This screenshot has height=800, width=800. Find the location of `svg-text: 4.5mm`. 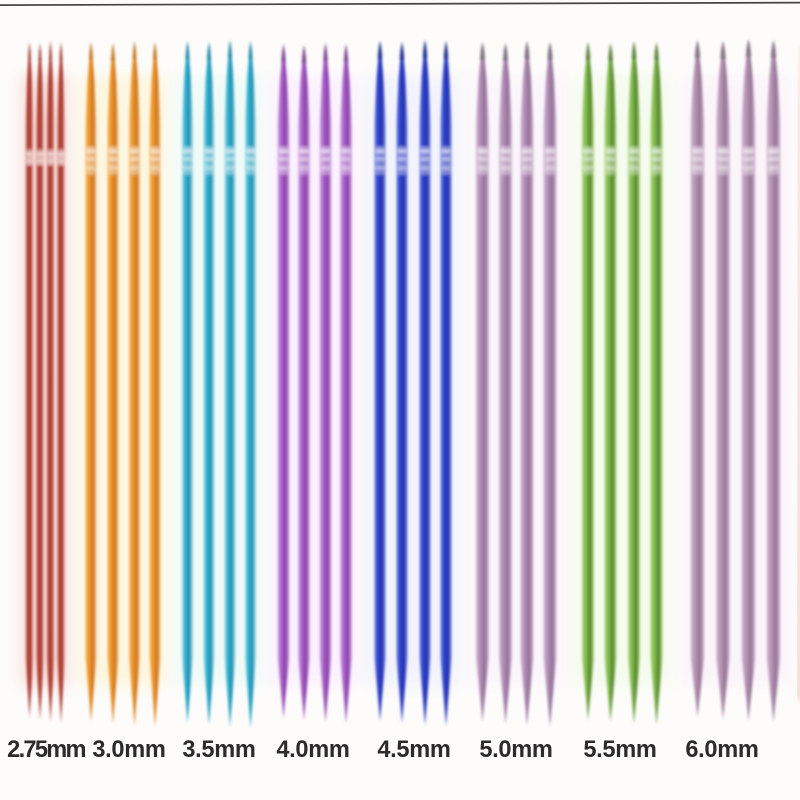

svg-text: 4.5mm is located at coordinates (413, 750).